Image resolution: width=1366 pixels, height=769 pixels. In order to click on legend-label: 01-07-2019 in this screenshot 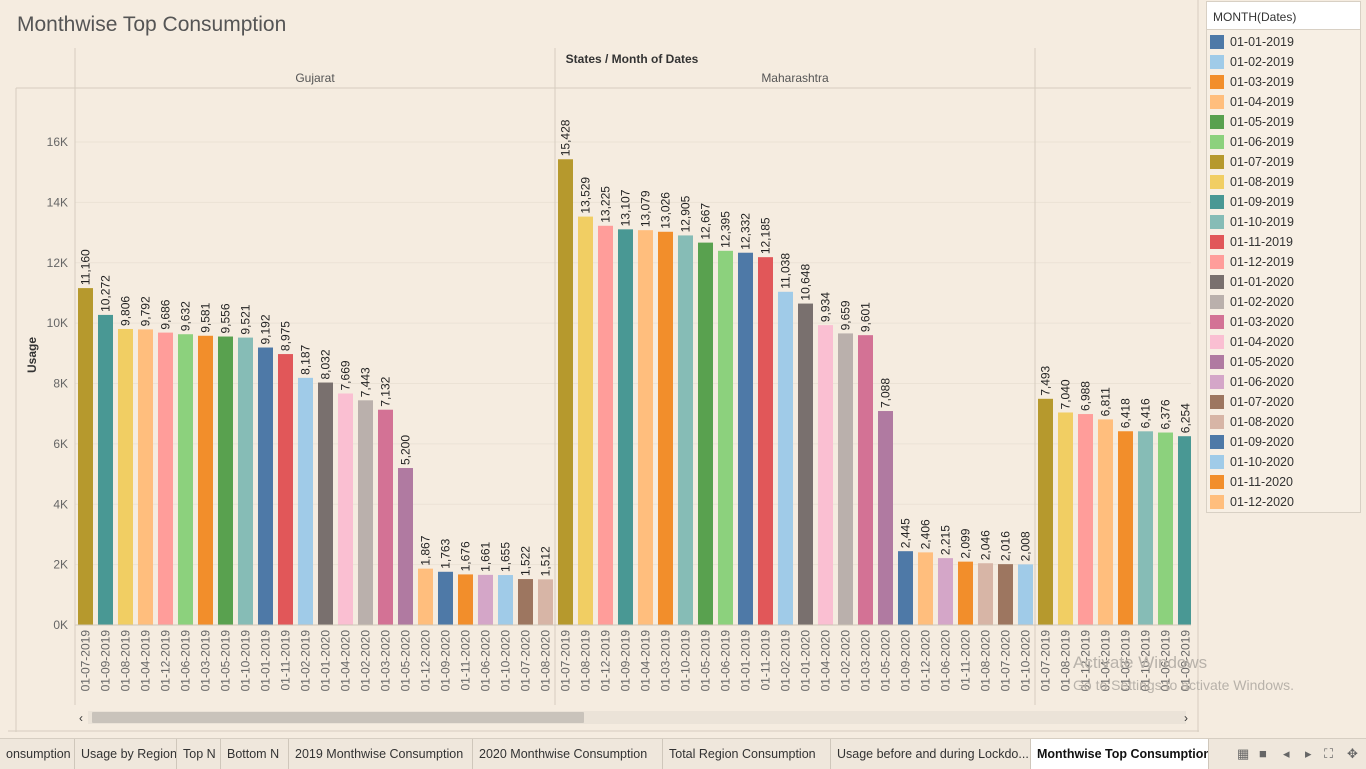, I will do `click(1262, 162)`.